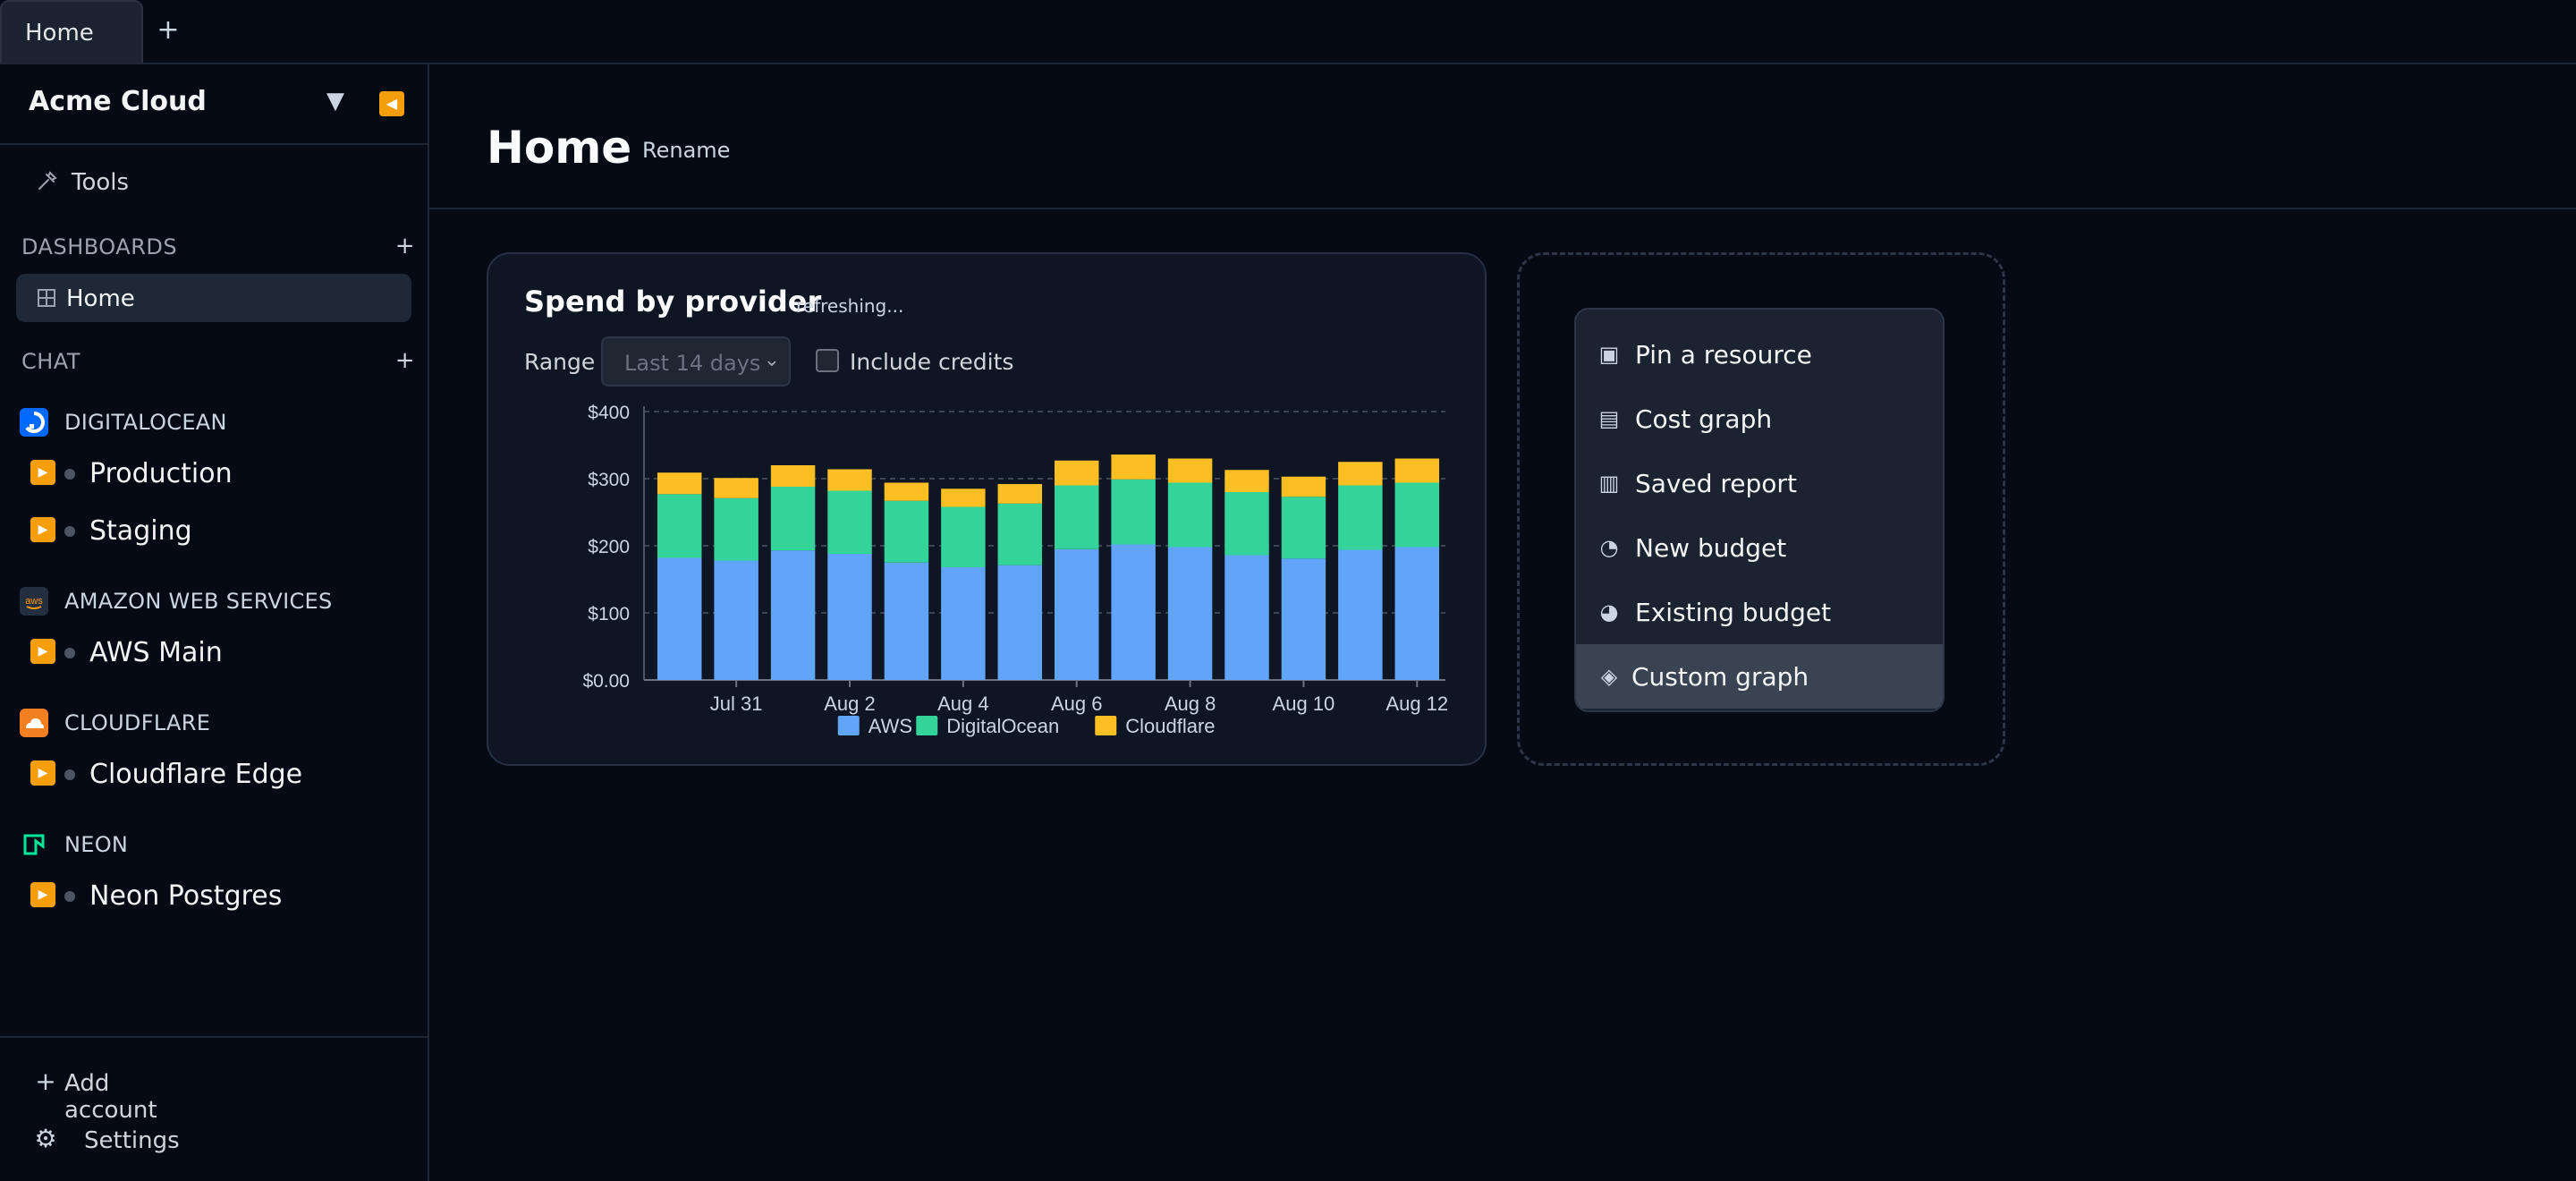 This screenshot has width=2576, height=1181. Describe the element at coordinates (771, 360) in the screenshot. I see `chevron-down-icon: ⌄` at that location.